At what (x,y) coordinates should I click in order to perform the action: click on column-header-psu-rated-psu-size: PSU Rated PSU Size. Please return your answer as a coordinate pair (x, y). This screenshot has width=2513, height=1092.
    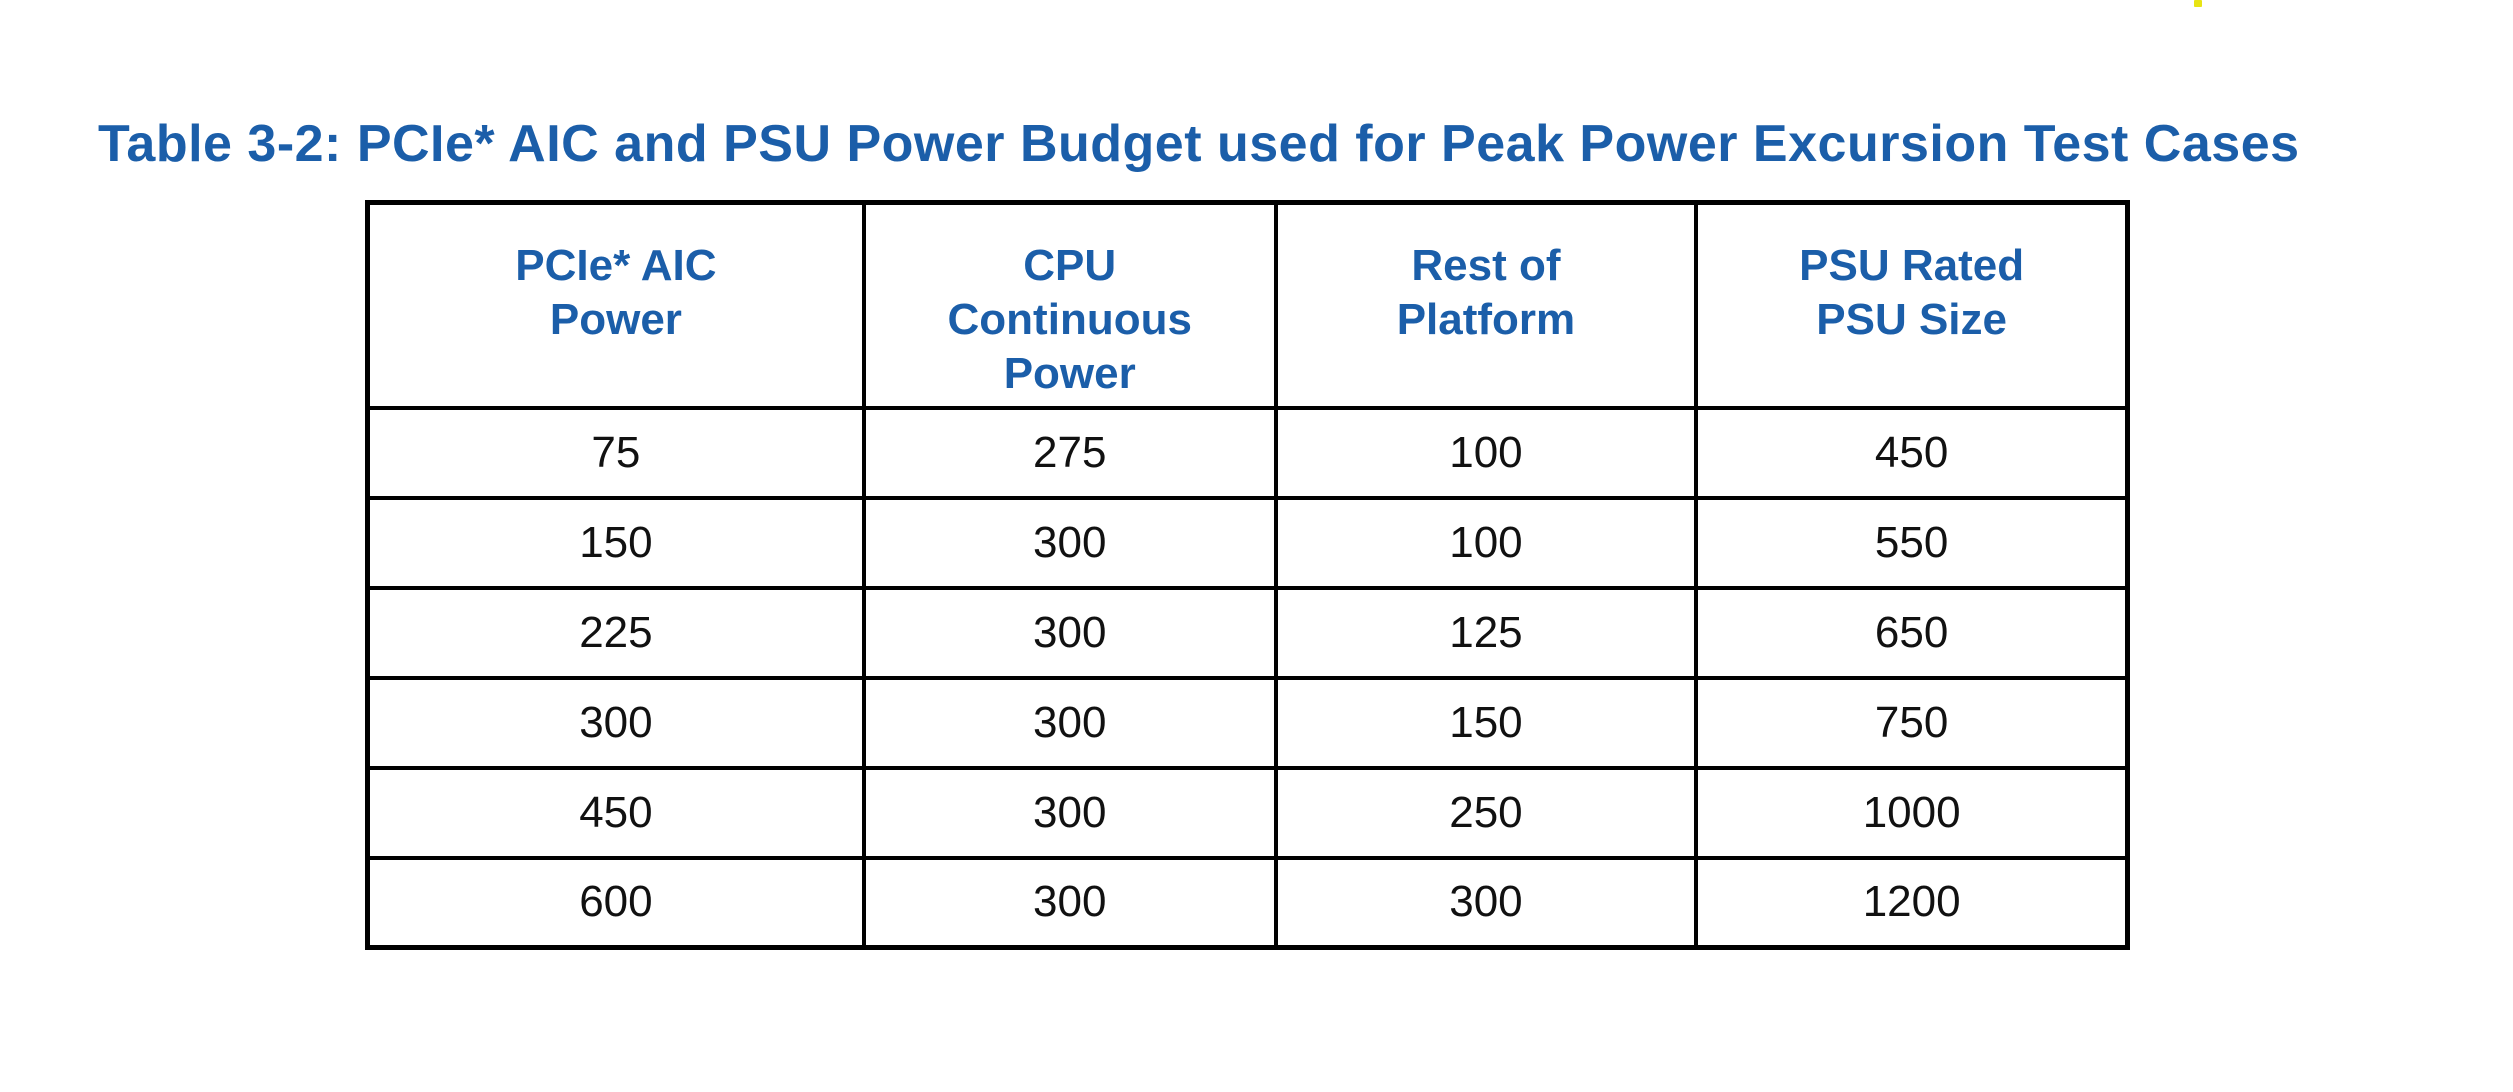
    Looking at the image, I should click on (1912, 305).